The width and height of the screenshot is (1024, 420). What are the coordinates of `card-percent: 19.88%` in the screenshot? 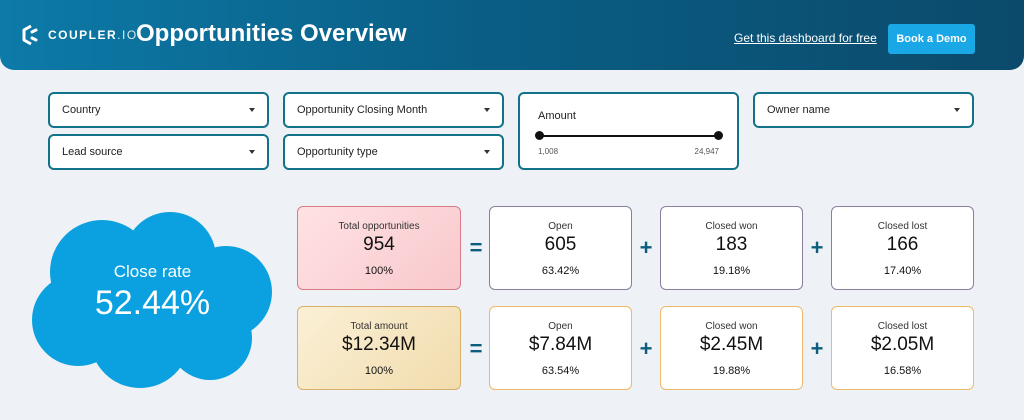 It's located at (731, 371).